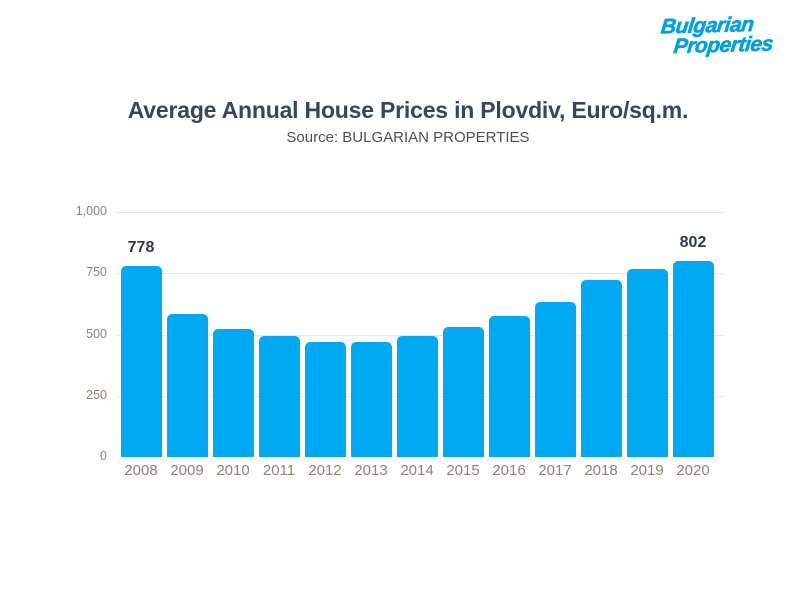 The image size is (800, 600). Describe the element at coordinates (417, 470) in the screenshot. I see `x-tick-label-2014: 2014` at that location.